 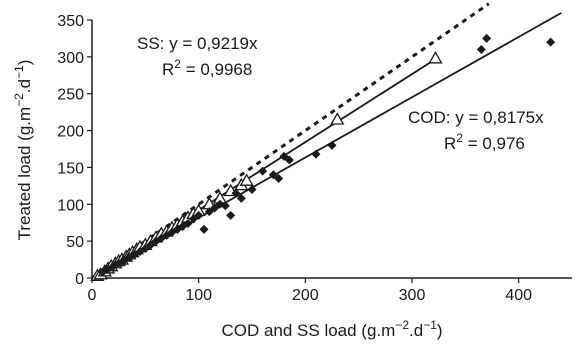 What do you see at coordinates (331, 329) in the screenshot?
I see `x-axis-title: COD and SS load (g.m−2.d−1)` at bounding box center [331, 329].